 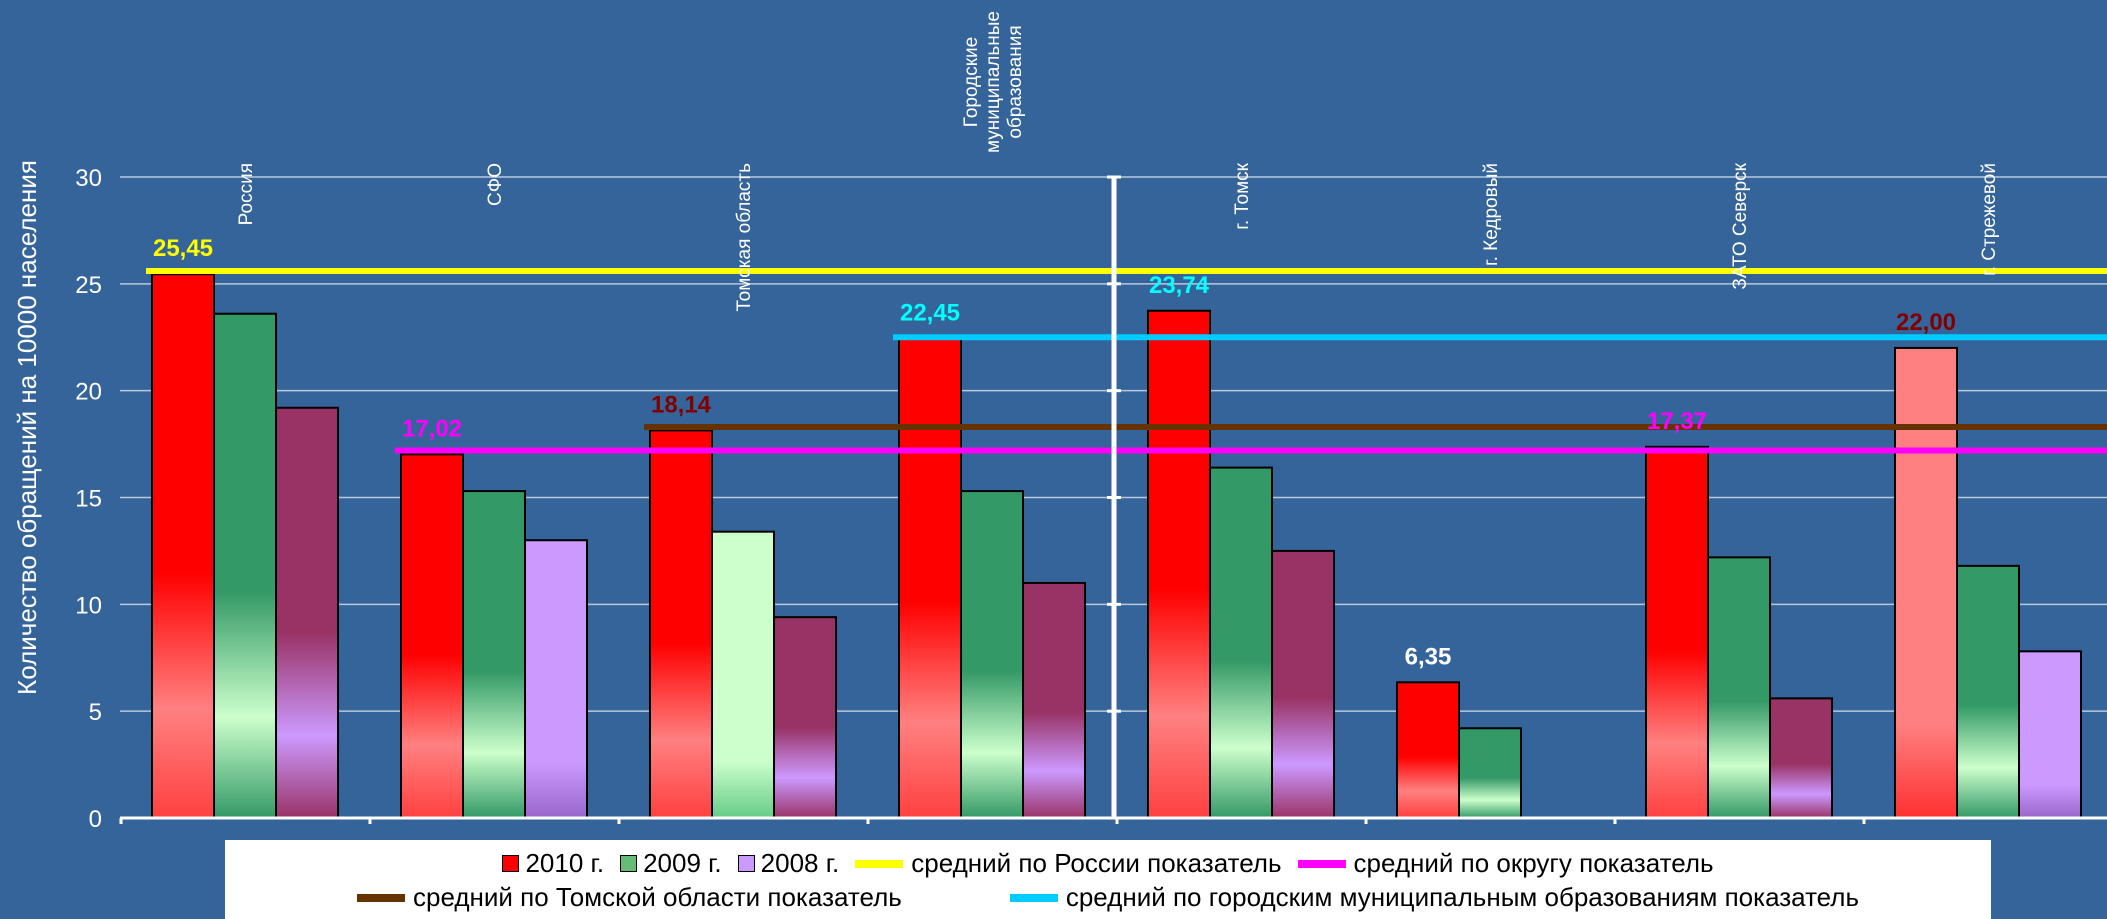 I want to click on category-label: СФО, so click(x=495, y=184).